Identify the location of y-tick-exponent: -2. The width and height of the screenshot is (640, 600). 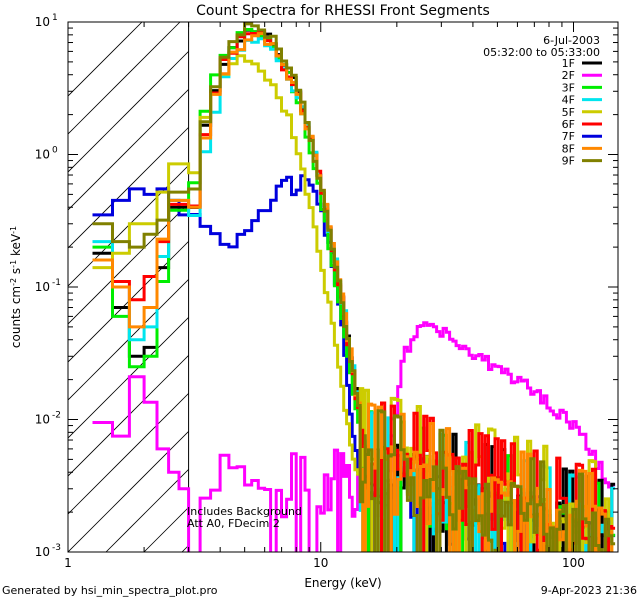
(56, 416).